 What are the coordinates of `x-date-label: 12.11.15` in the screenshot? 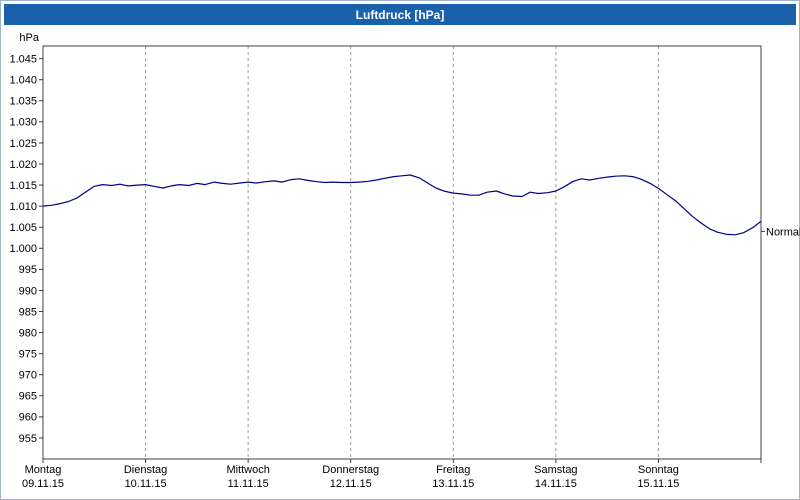 It's located at (351, 484).